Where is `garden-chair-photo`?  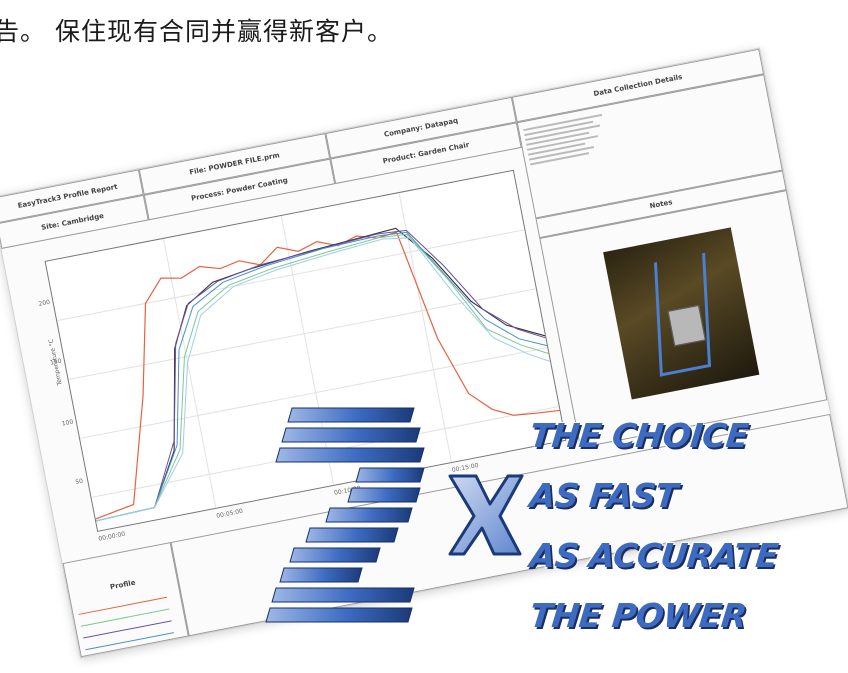
garden-chair-photo is located at coordinates (681, 313).